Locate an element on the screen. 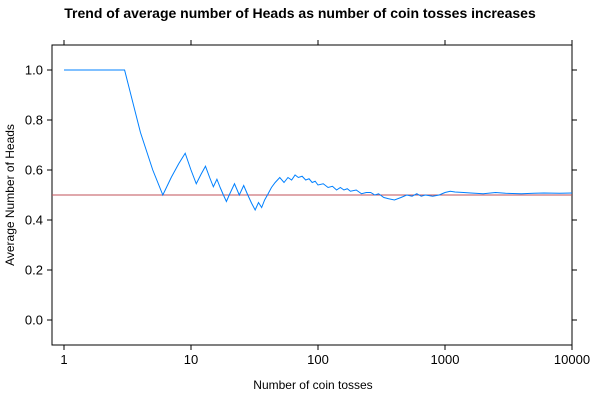  x-tick-label: 10000 is located at coordinates (572, 359).